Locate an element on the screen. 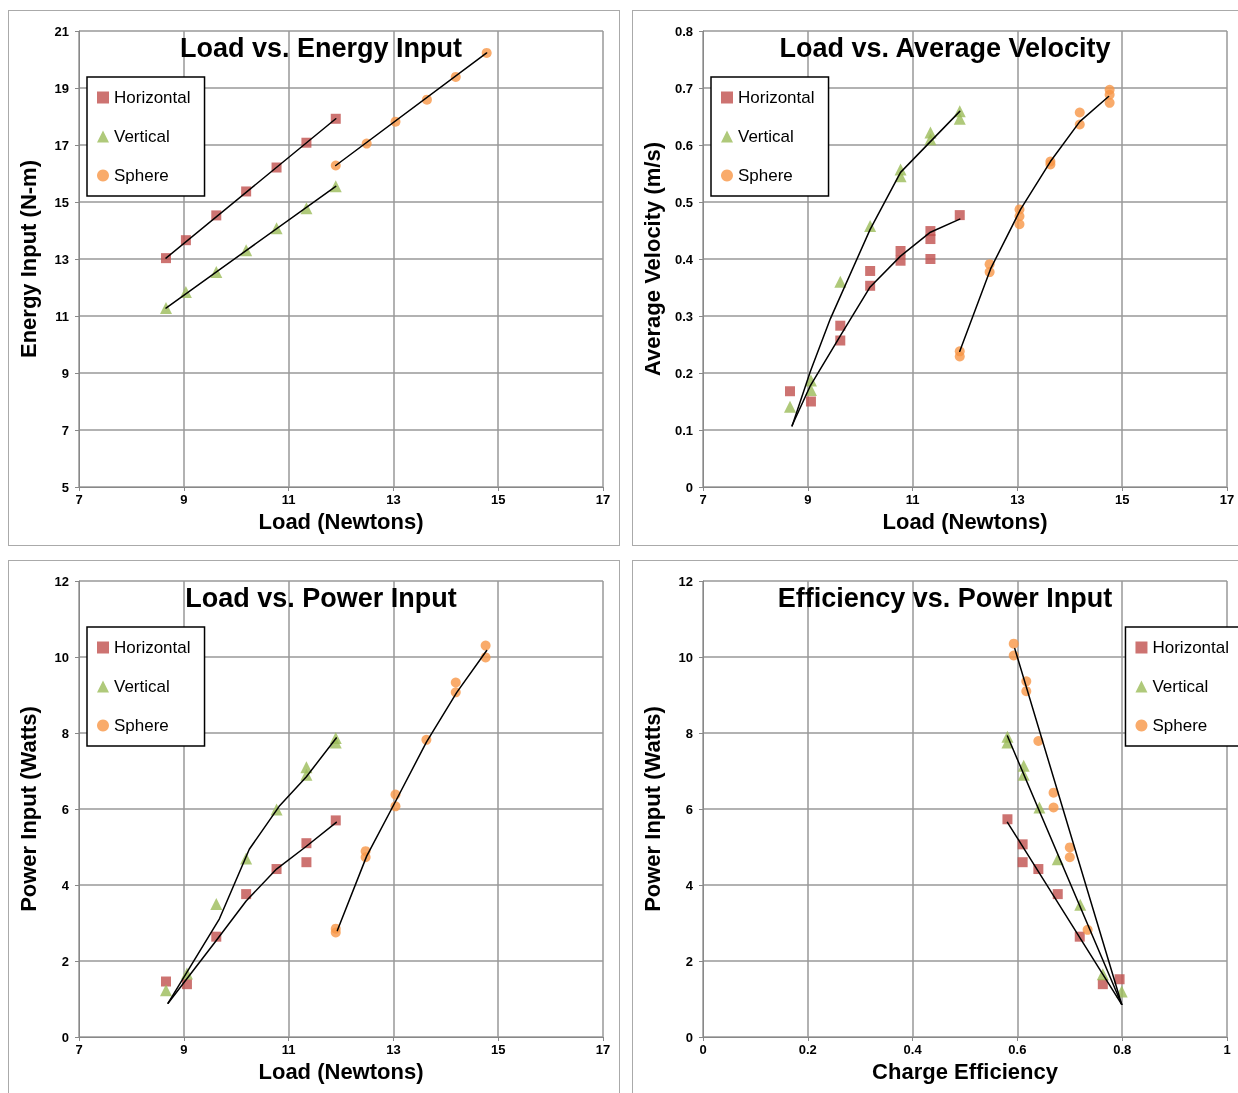 The height and width of the screenshot is (1093, 1238). y-tick-label: 0.8 is located at coordinates (683, 31).